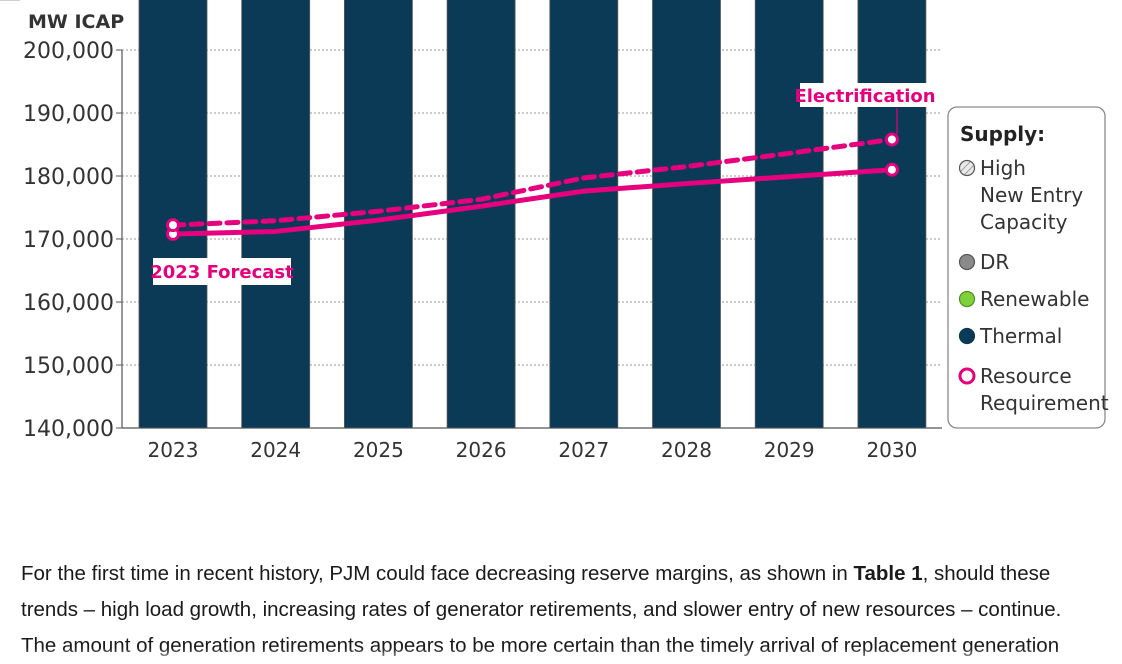  Describe the element at coordinates (1024, 222) in the screenshot. I see `legend-label: Capacity` at that location.